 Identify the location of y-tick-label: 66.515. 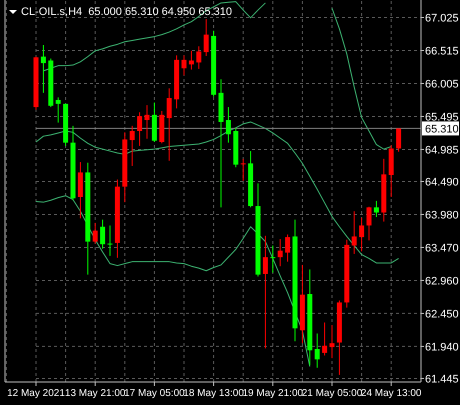
(442, 51).